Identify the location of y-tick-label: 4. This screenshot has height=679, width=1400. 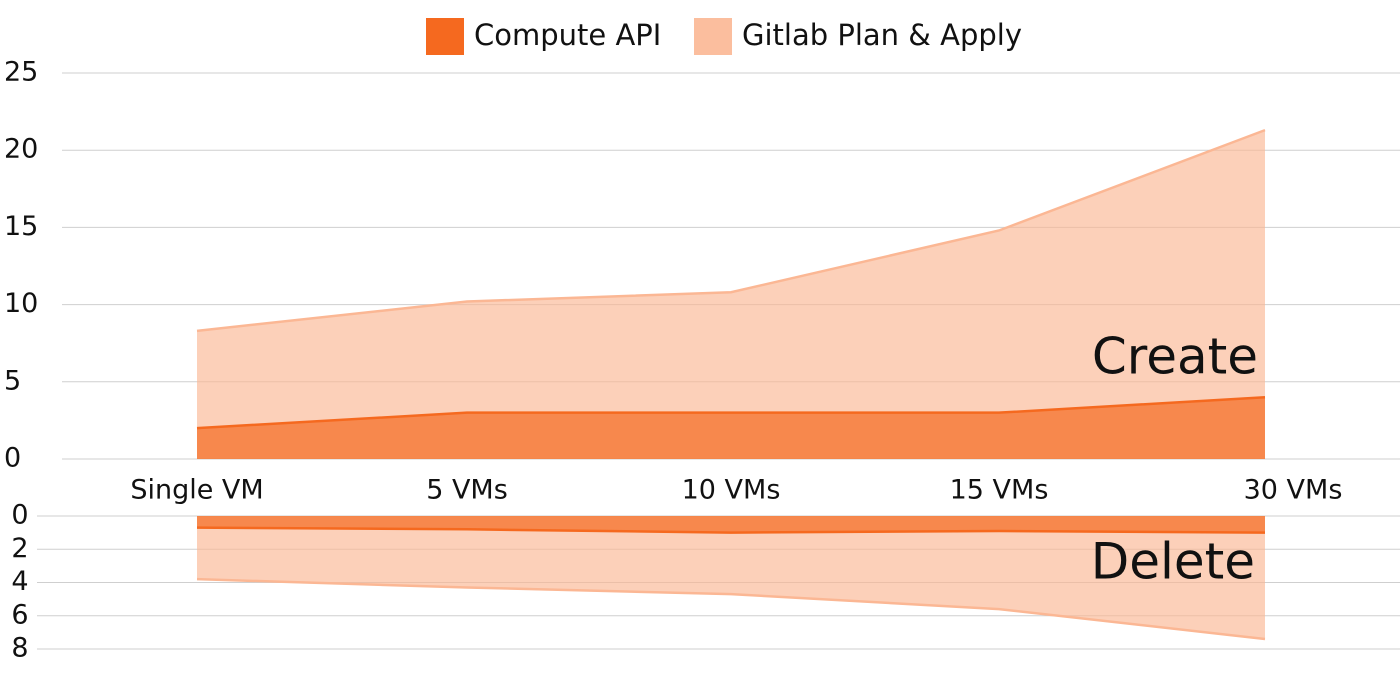
(19, 581).